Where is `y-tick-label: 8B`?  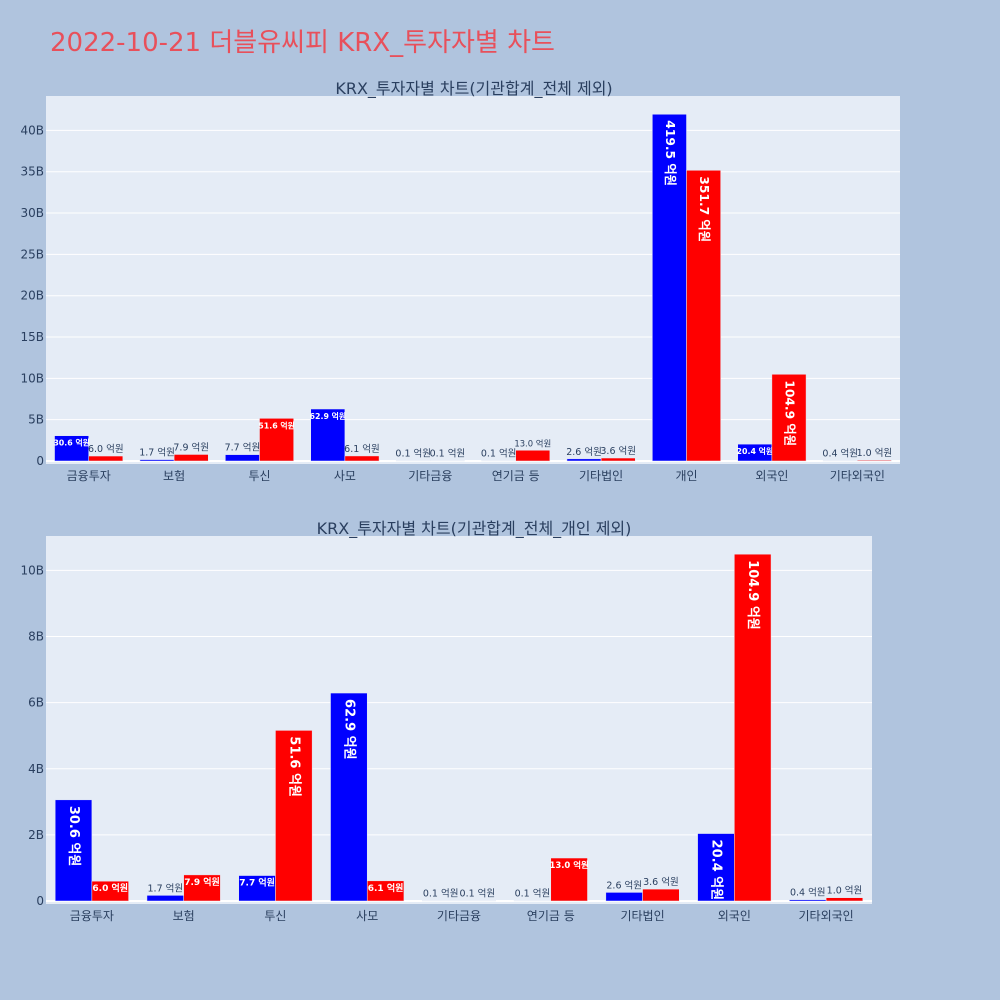
y-tick-label: 8B is located at coordinates (36, 637).